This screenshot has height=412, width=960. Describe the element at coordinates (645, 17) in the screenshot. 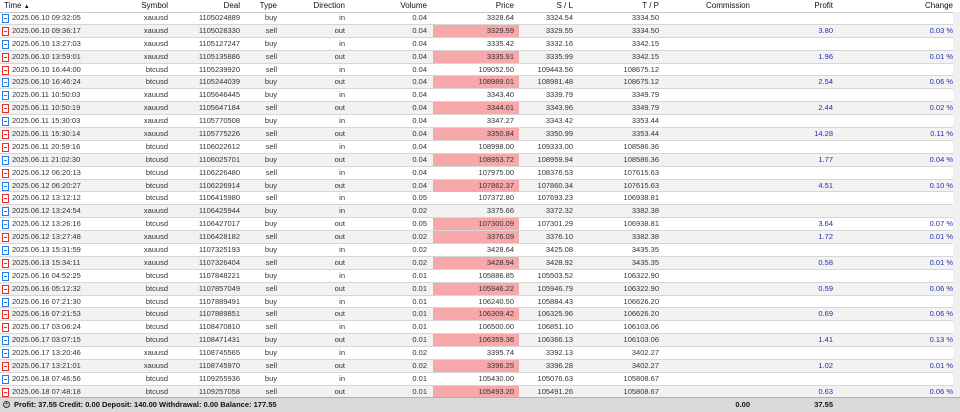

I see `cell-tp: 3334.50` at that location.